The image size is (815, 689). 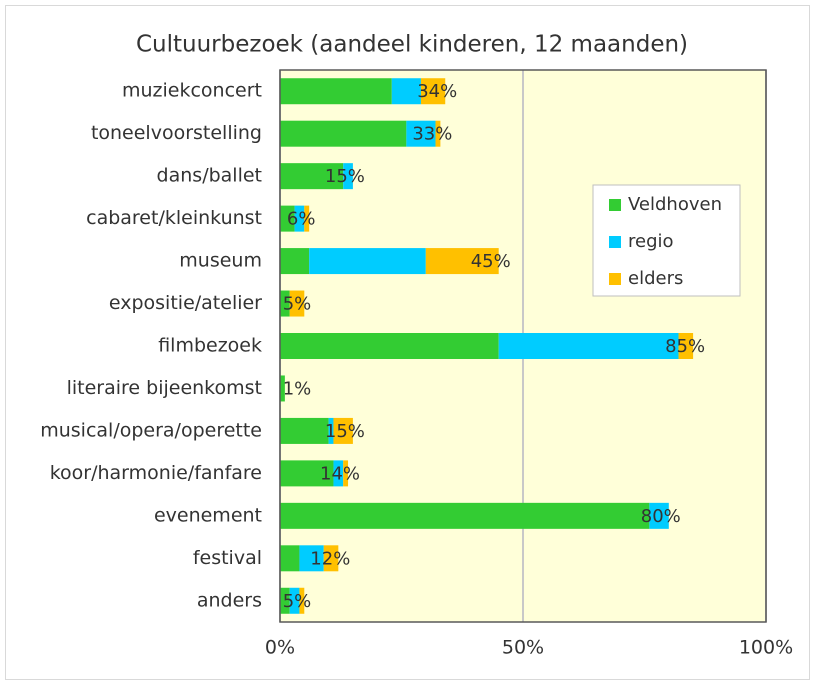 I want to click on y-tick-label: filmbezoek, so click(x=210, y=346).